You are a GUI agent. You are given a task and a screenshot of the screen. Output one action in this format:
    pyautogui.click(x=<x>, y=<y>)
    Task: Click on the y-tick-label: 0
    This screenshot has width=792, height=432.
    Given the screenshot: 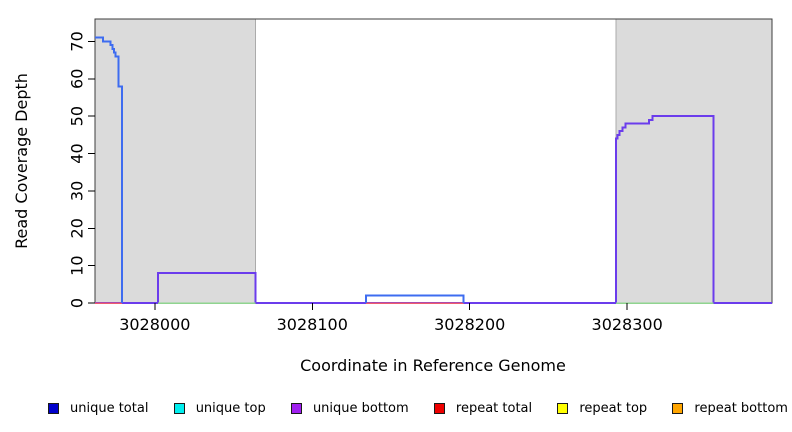 What is the action you would take?
    pyautogui.click(x=77, y=303)
    